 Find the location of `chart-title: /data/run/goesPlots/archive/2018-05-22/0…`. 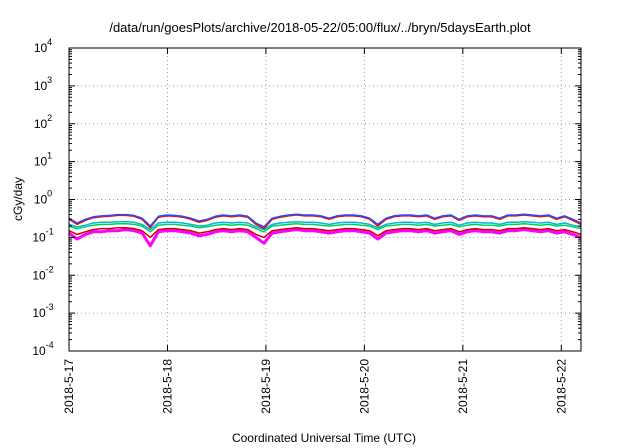

chart-title: /data/run/goesPlots/archive/2018-05-22/0… is located at coordinates (320, 27).